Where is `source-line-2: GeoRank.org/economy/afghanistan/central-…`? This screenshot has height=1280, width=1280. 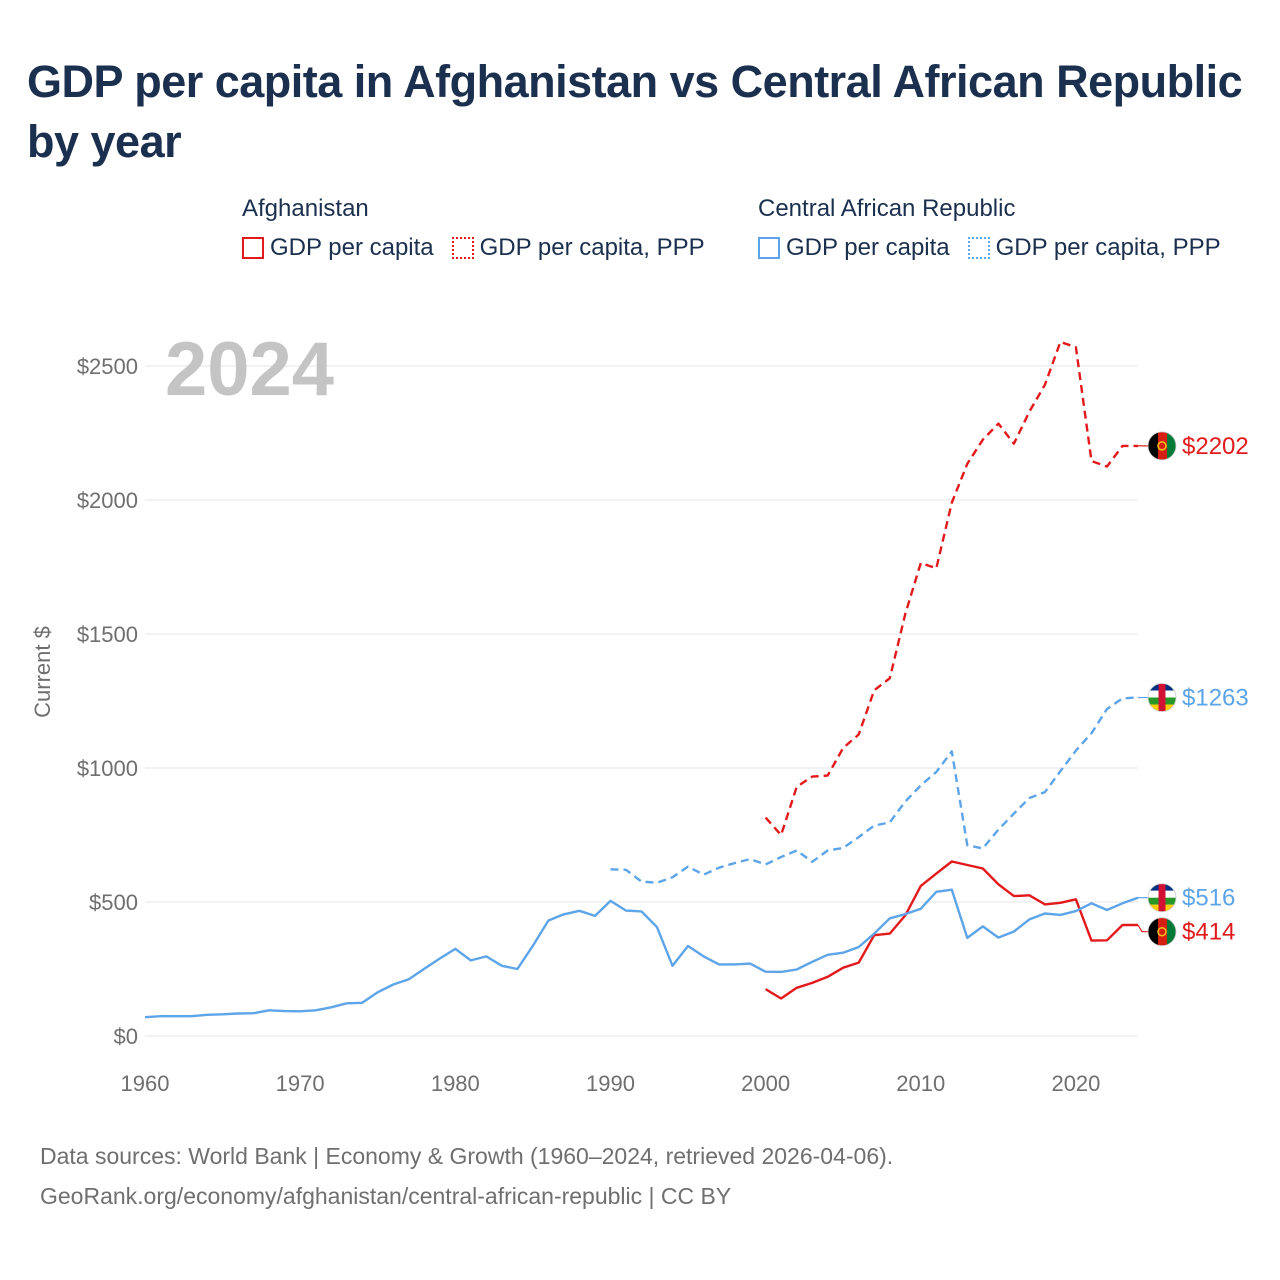
source-line-2: GeoRank.org/economy/afghanistan/central-… is located at coordinates (386, 1196).